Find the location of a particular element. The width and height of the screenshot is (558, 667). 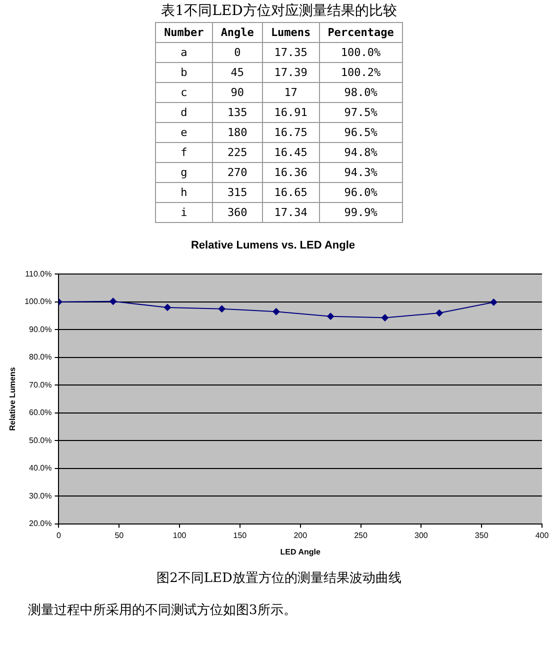

x-tick-label: 150 is located at coordinates (240, 535).